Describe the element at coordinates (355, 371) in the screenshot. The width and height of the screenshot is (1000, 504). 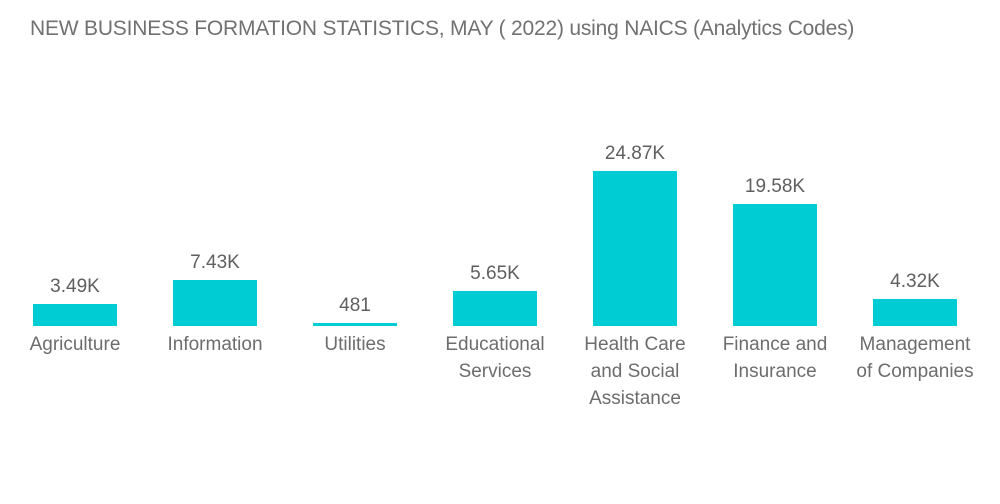
I see `category-label-cell: Utilities` at that location.